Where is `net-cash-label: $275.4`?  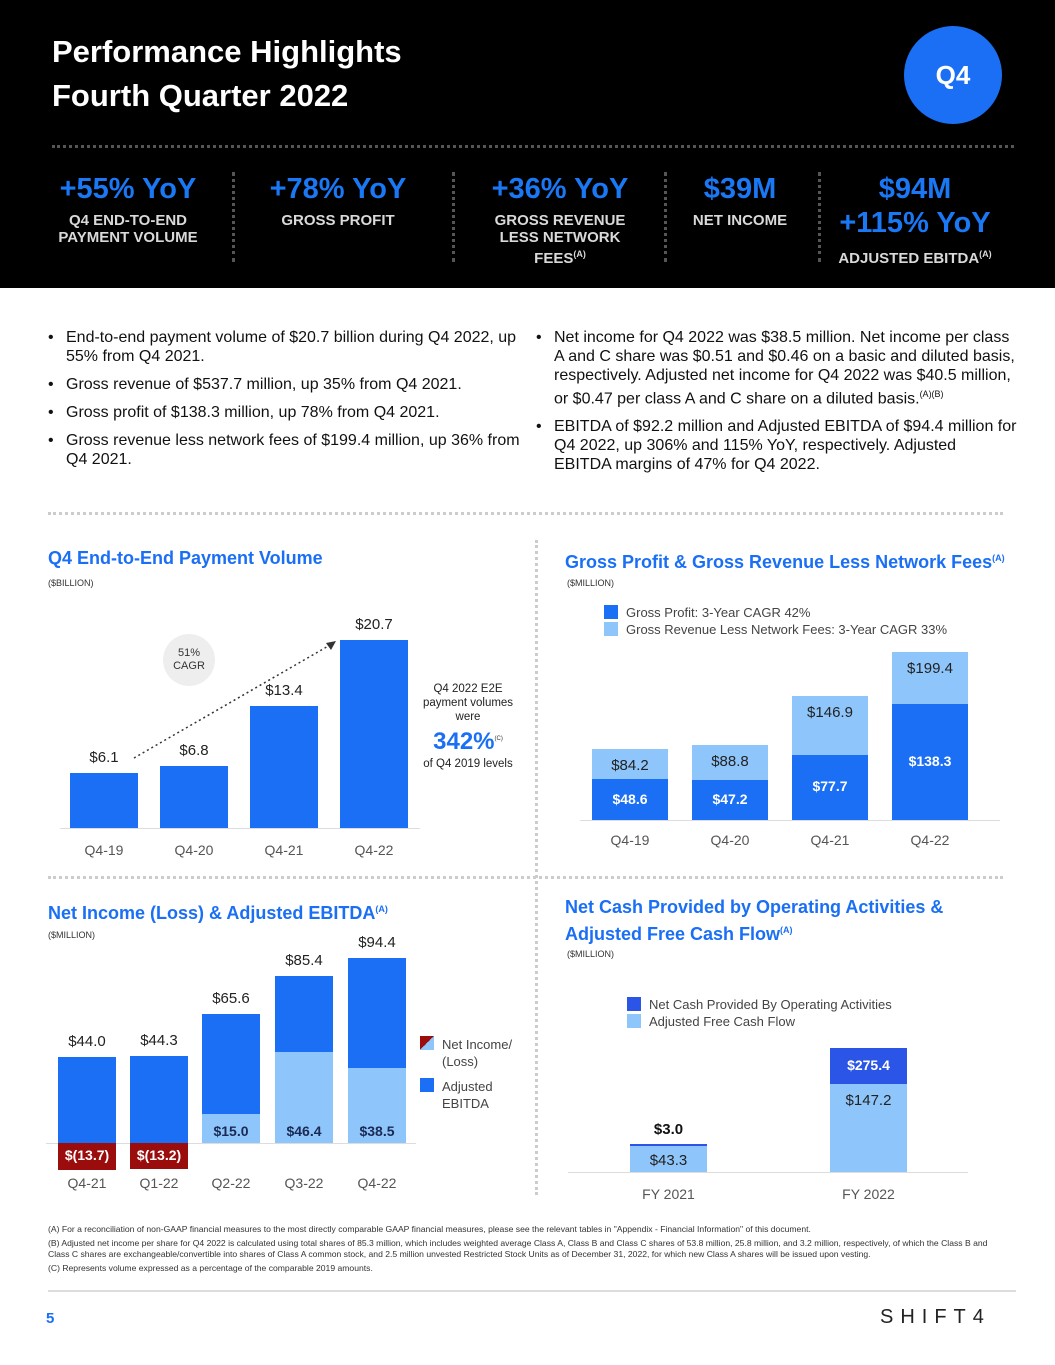 net-cash-label: $275.4 is located at coordinates (868, 1064).